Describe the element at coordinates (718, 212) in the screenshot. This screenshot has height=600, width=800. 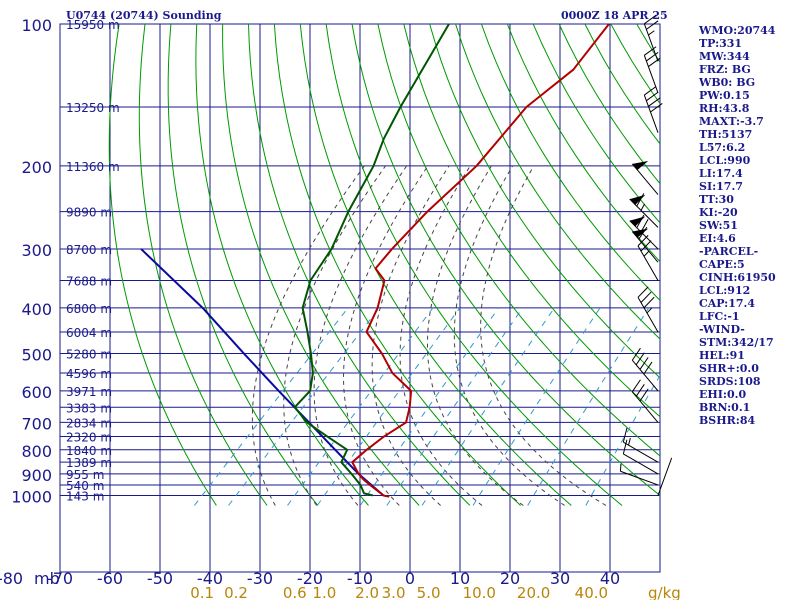
I see `index-item: KI:-20` at that location.